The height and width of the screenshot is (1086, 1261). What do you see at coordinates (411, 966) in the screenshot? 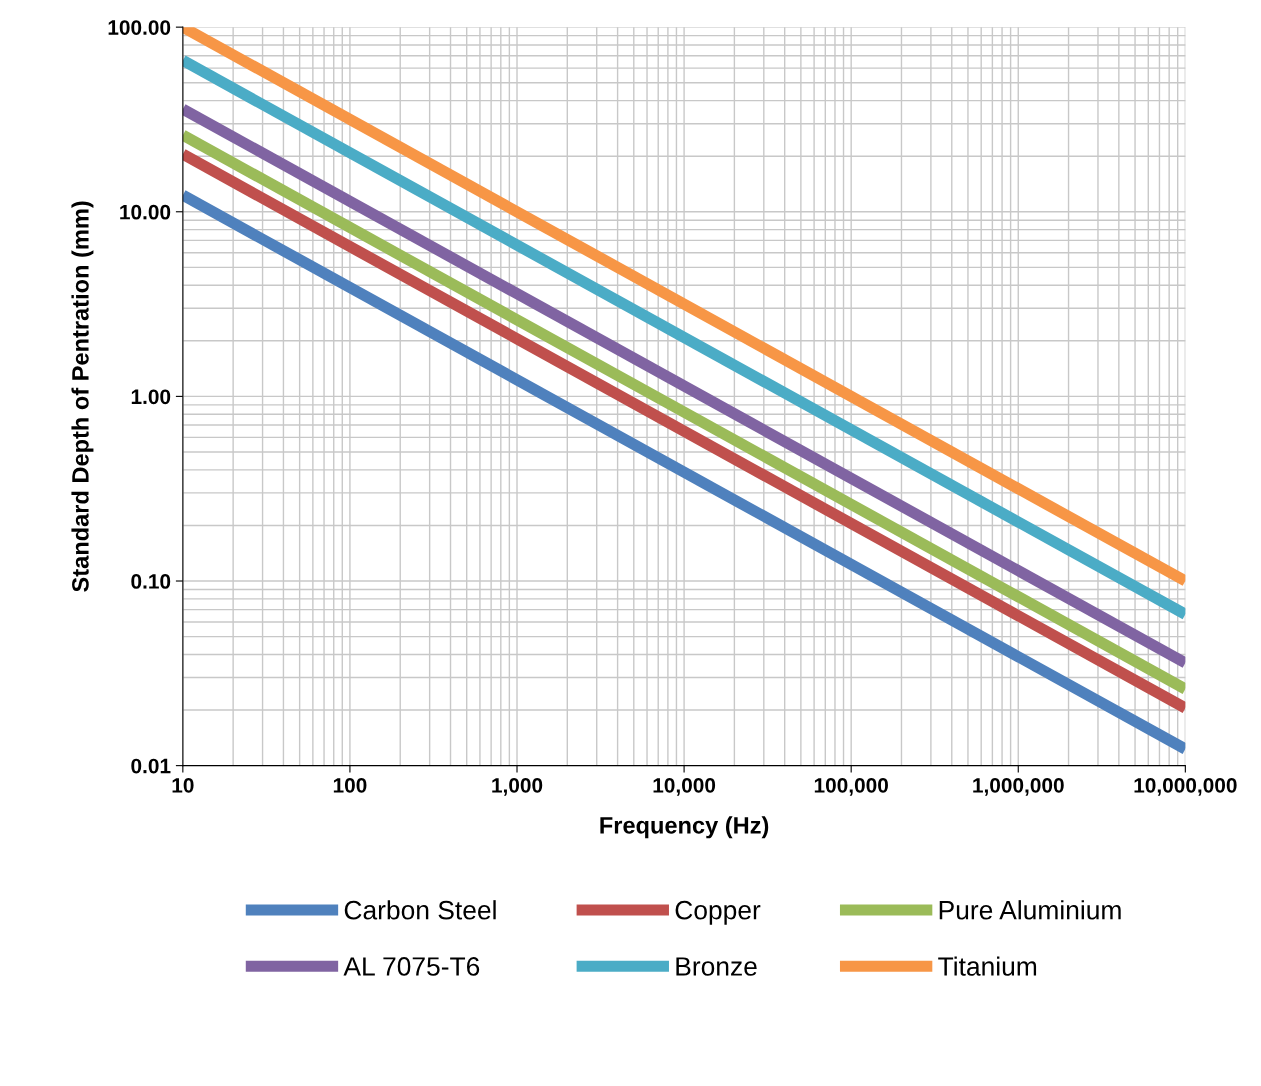
I see `legend-label: AL 7075-T6` at bounding box center [411, 966].